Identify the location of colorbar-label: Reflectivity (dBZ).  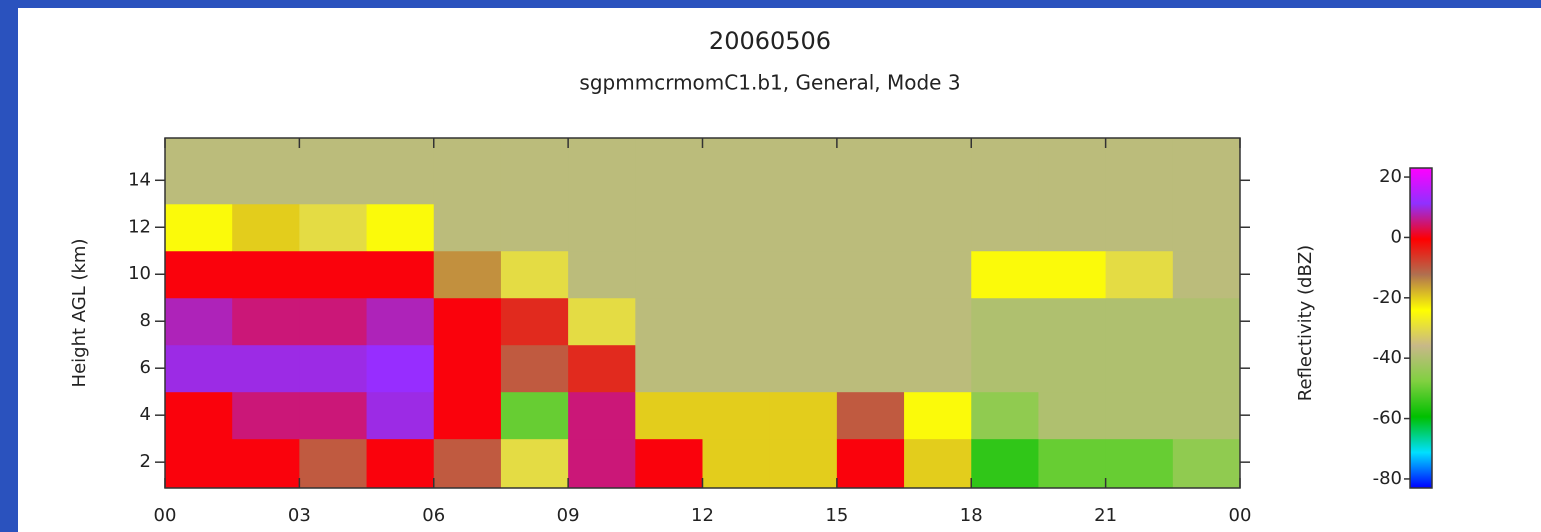
(1305, 323).